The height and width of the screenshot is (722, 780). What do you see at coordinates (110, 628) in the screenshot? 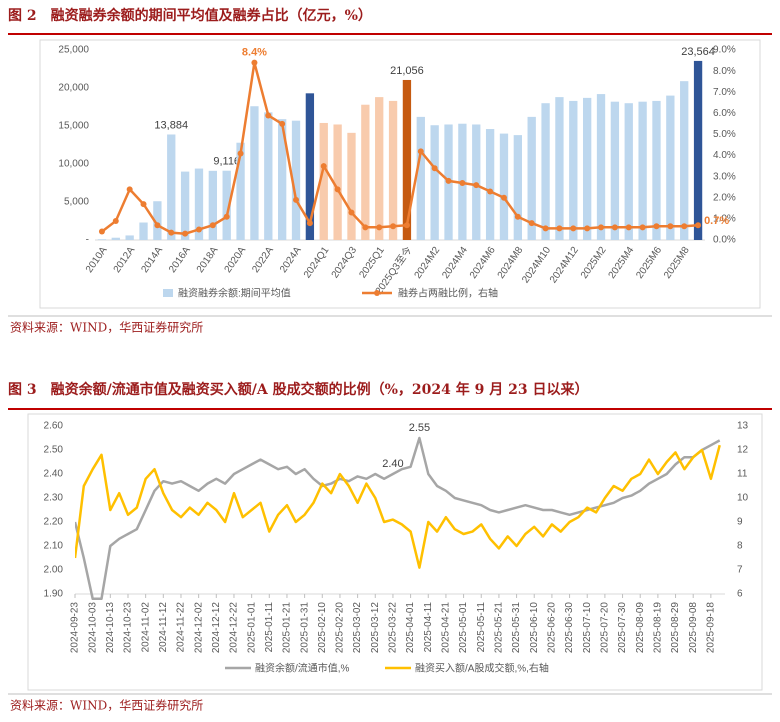
I see `x-tick-label: 2024-10-13` at bounding box center [110, 628].